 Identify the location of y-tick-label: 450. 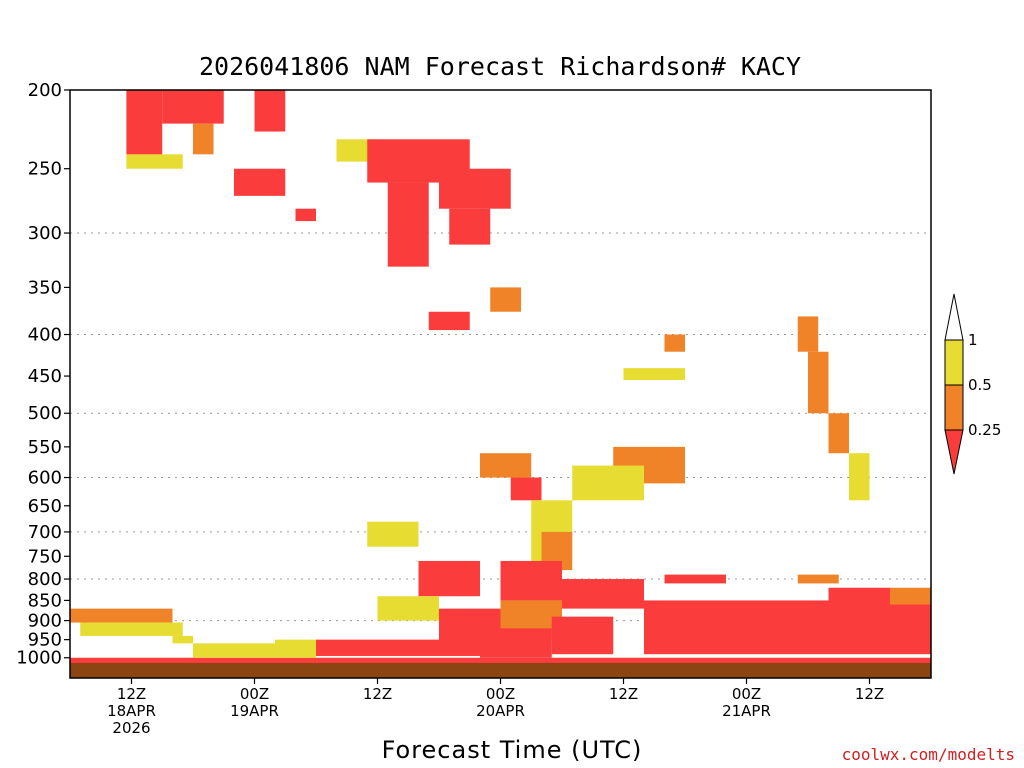
(45, 376).